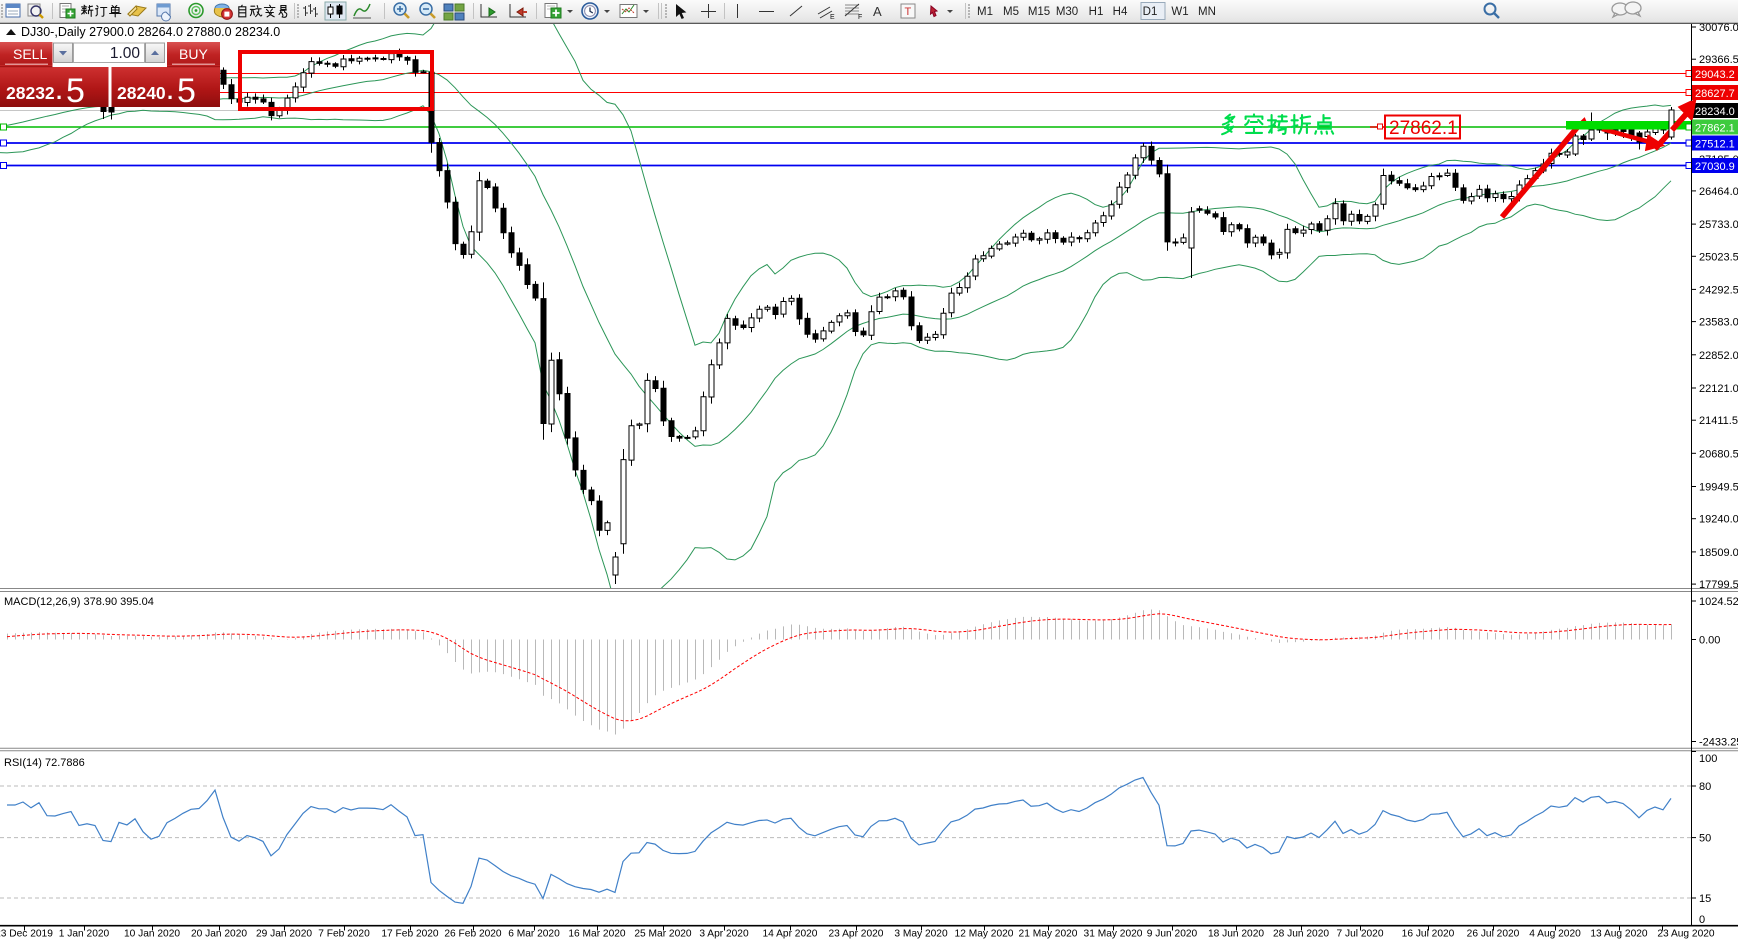 The height and width of the screenshot is (942, 1738). What do you see at coordinates (1172, 934) in the screenshot?
I see `svg-text: 9 Jun 2020` at bounding box center [1172, 934].